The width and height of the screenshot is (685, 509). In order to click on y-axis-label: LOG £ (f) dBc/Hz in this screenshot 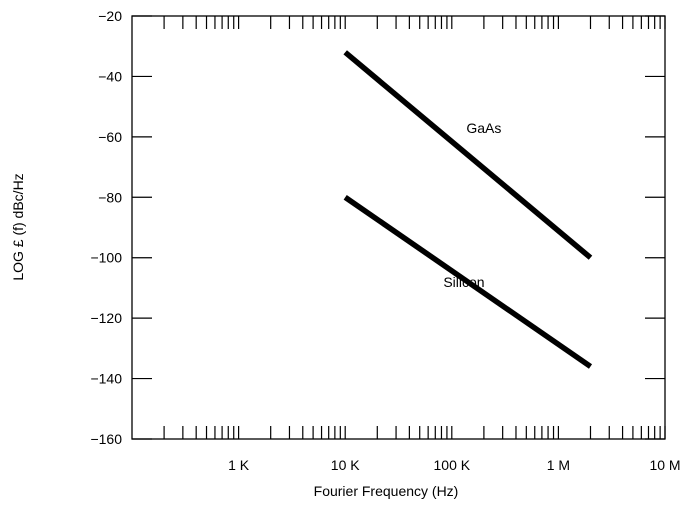, I will do `click(18, 226)`.